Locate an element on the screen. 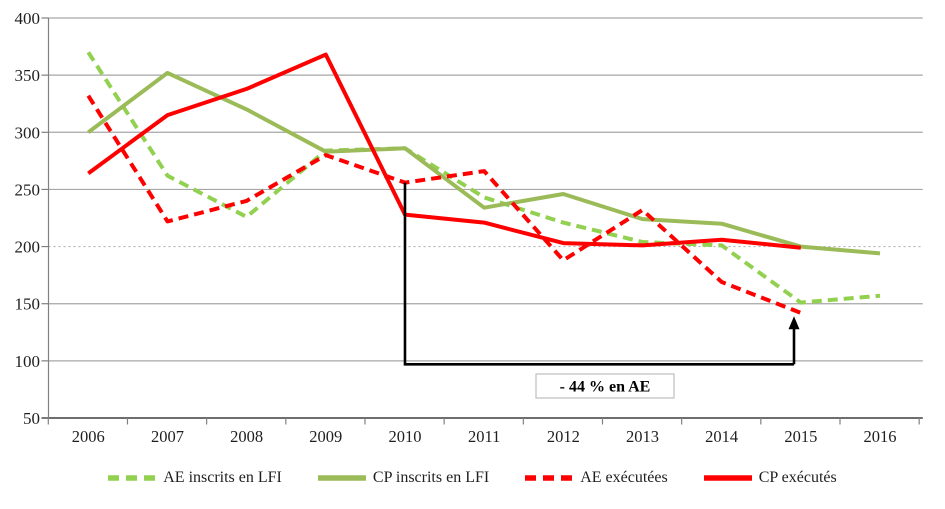  legend-item-ae-executees: AE exécutées is located at coordinates (596, 478).